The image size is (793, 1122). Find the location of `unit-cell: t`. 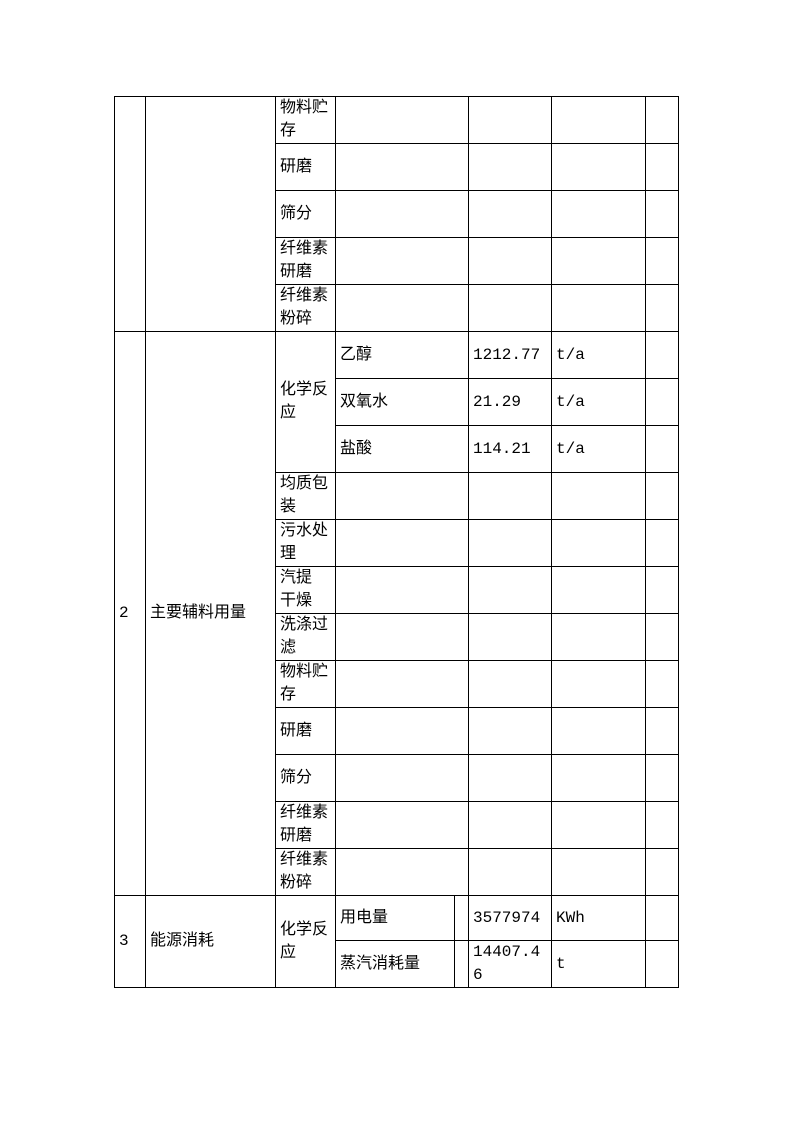

unit-cell: t is located at coordinates (598, 964).